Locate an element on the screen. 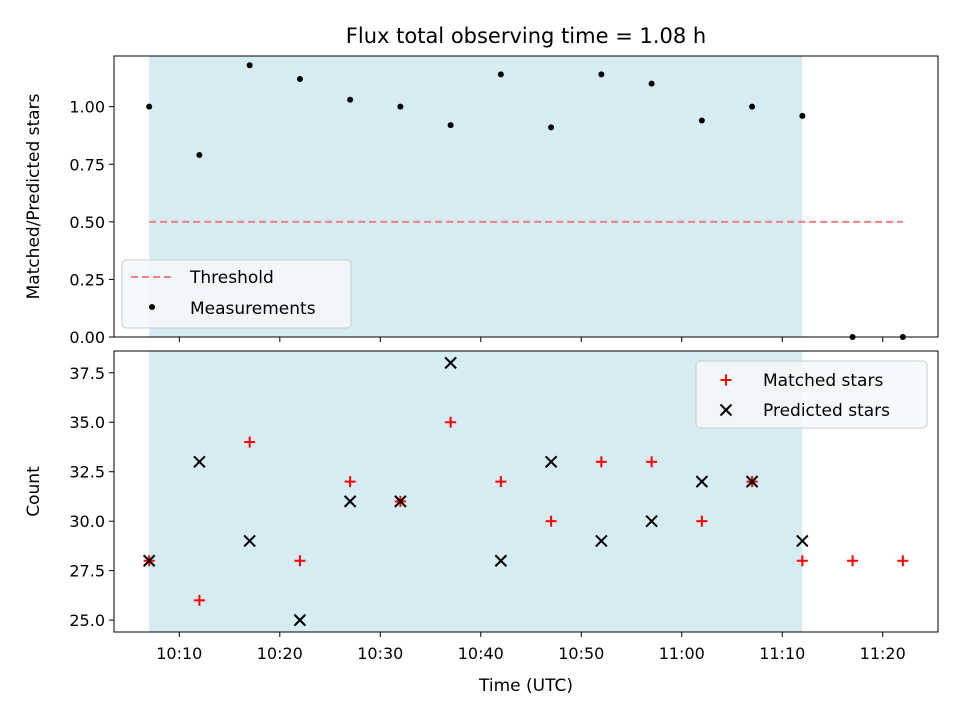 The height and width of the screenshot is (724, 960). y-tick-label: 37.5 is located at coordinates (87, 373).